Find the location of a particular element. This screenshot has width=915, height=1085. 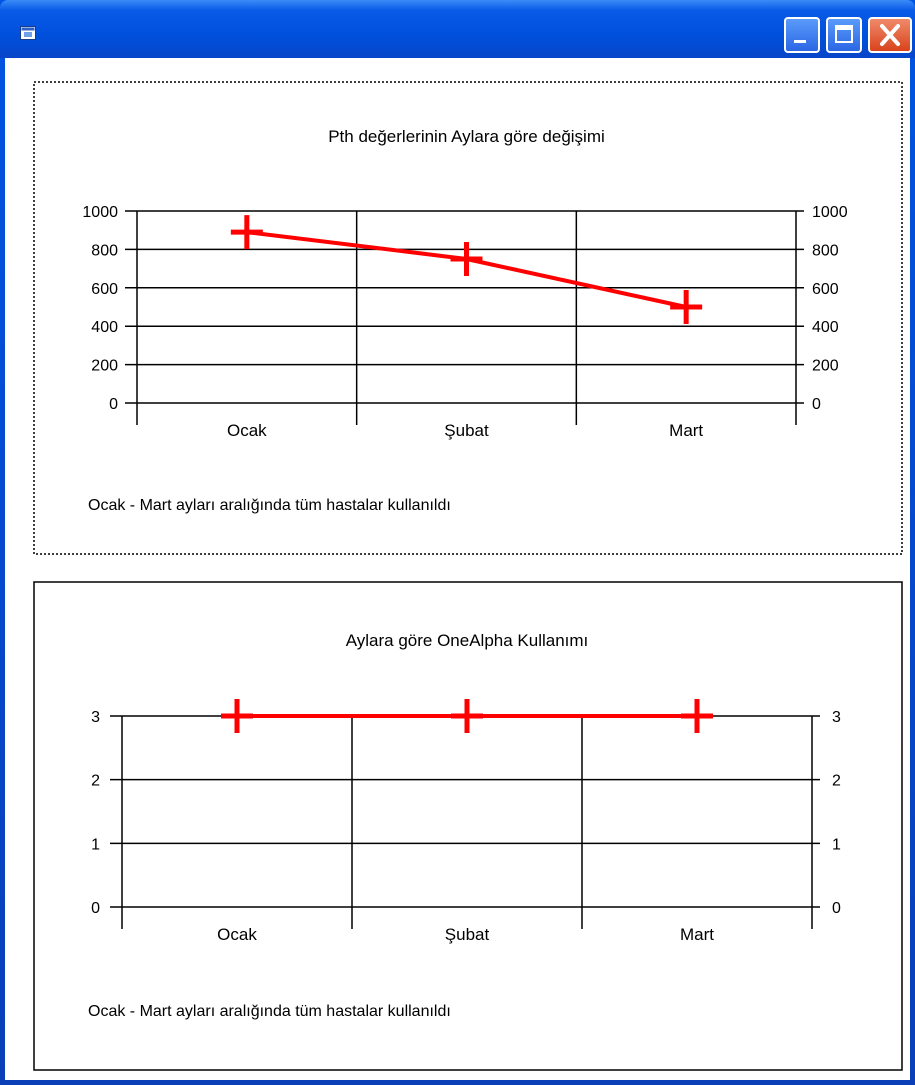

y-tick-label-left: 2 is located at coordinates (95, 781).